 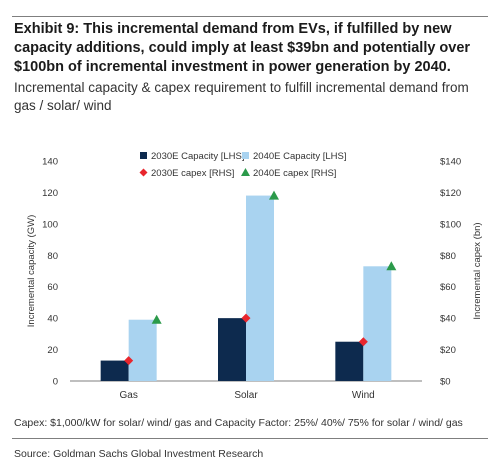 What do you see at coordinates (450, 224) in the screenshot?
I see `y2-tick-label: $100` at bounding box center [450, 224].